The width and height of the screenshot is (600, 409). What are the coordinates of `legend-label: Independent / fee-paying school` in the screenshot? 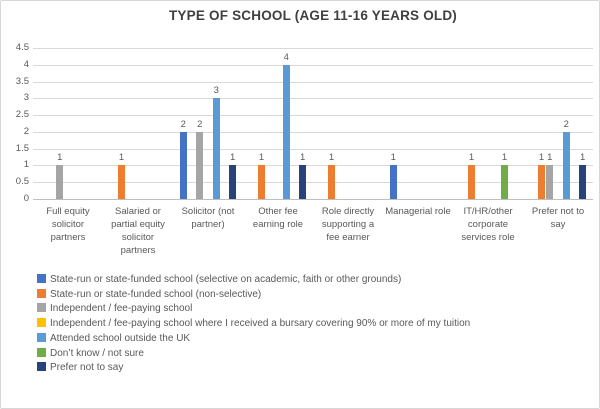 It's located at (121, 309).